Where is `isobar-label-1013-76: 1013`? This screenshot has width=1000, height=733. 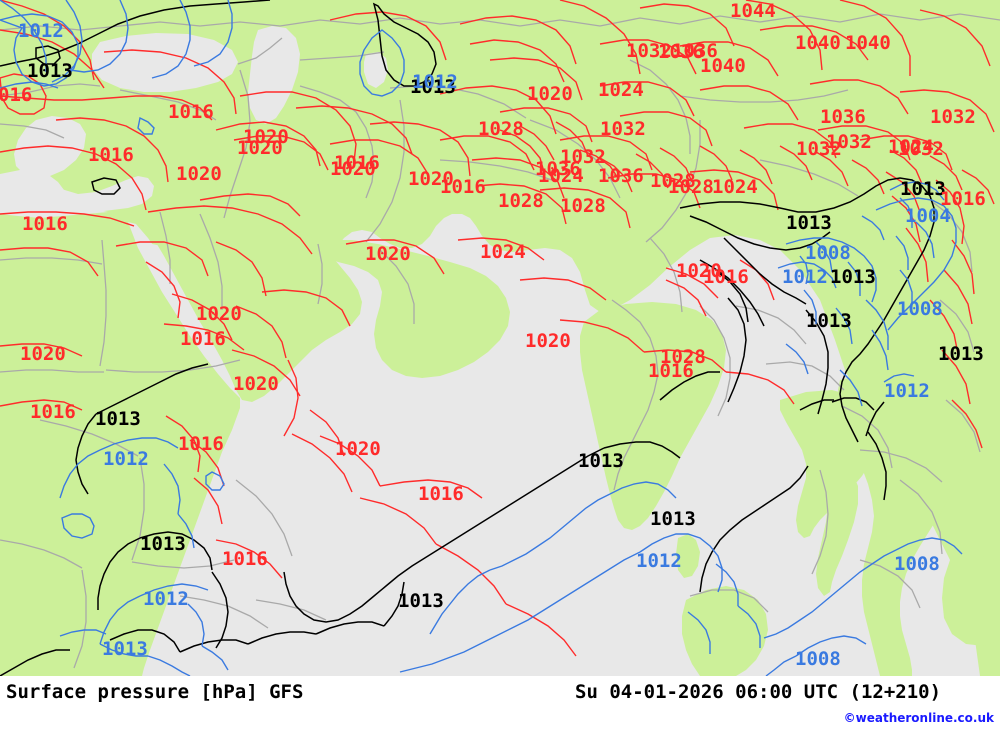 isobar-label-1013-76: 1013 is located at coordinates (421, 601).